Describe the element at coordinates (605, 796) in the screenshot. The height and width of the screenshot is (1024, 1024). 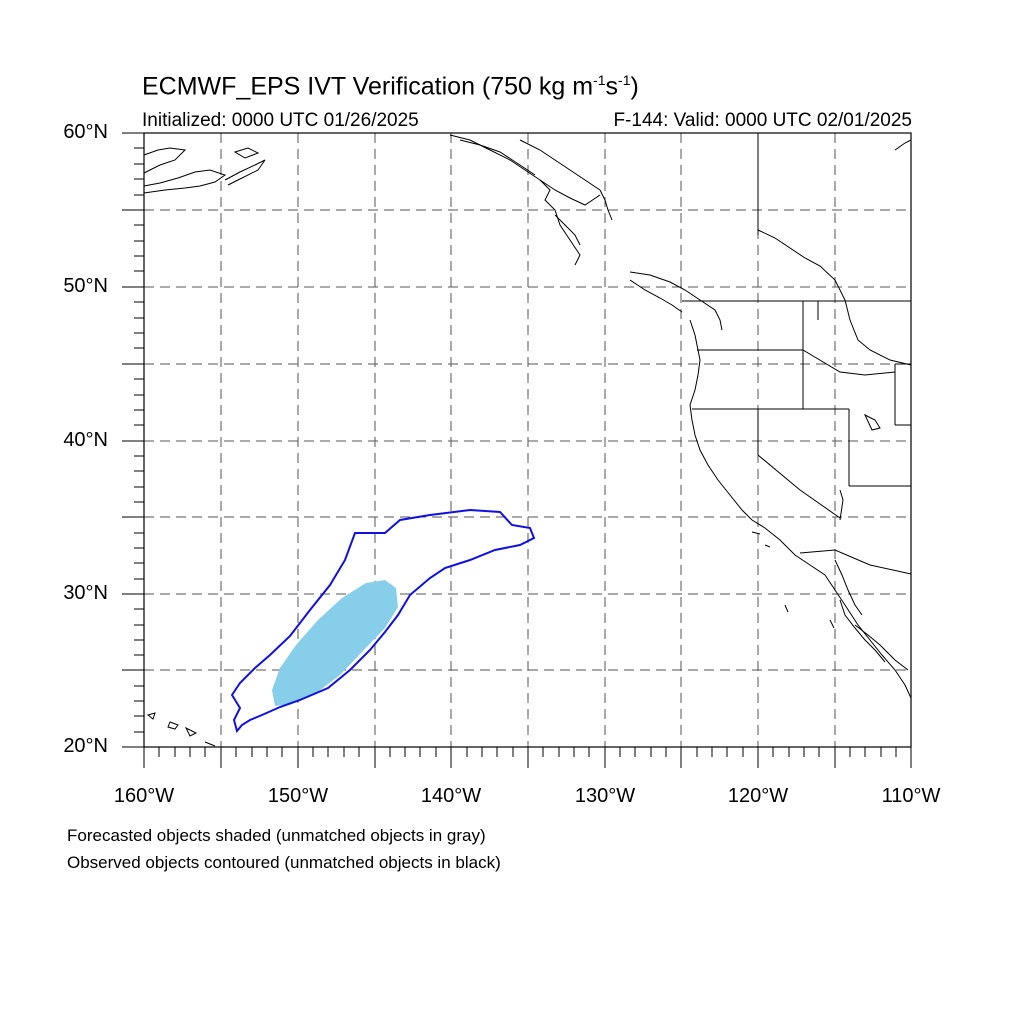
I see `lon-label-130w: 130°W` at that location.